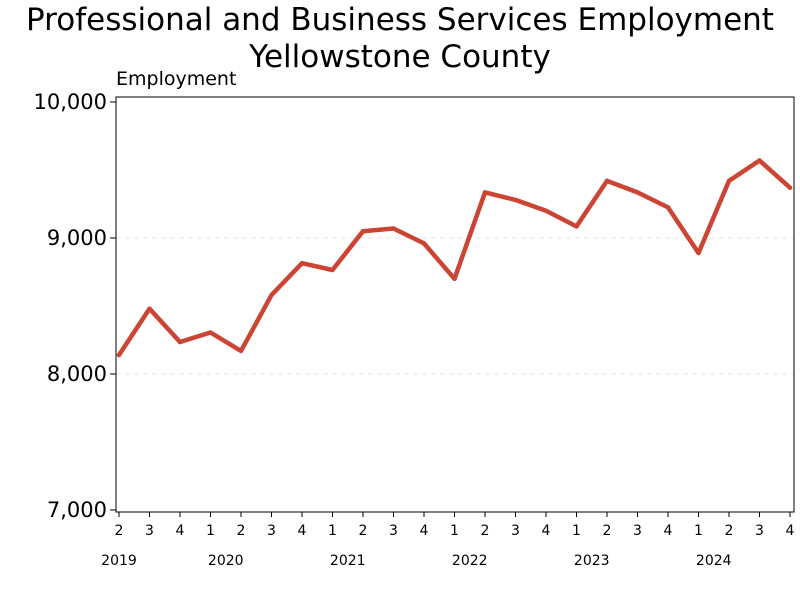 The width and height of the screenshot is (800, 600). I want to click on y-axis-label: Employment, so click(176, 79).